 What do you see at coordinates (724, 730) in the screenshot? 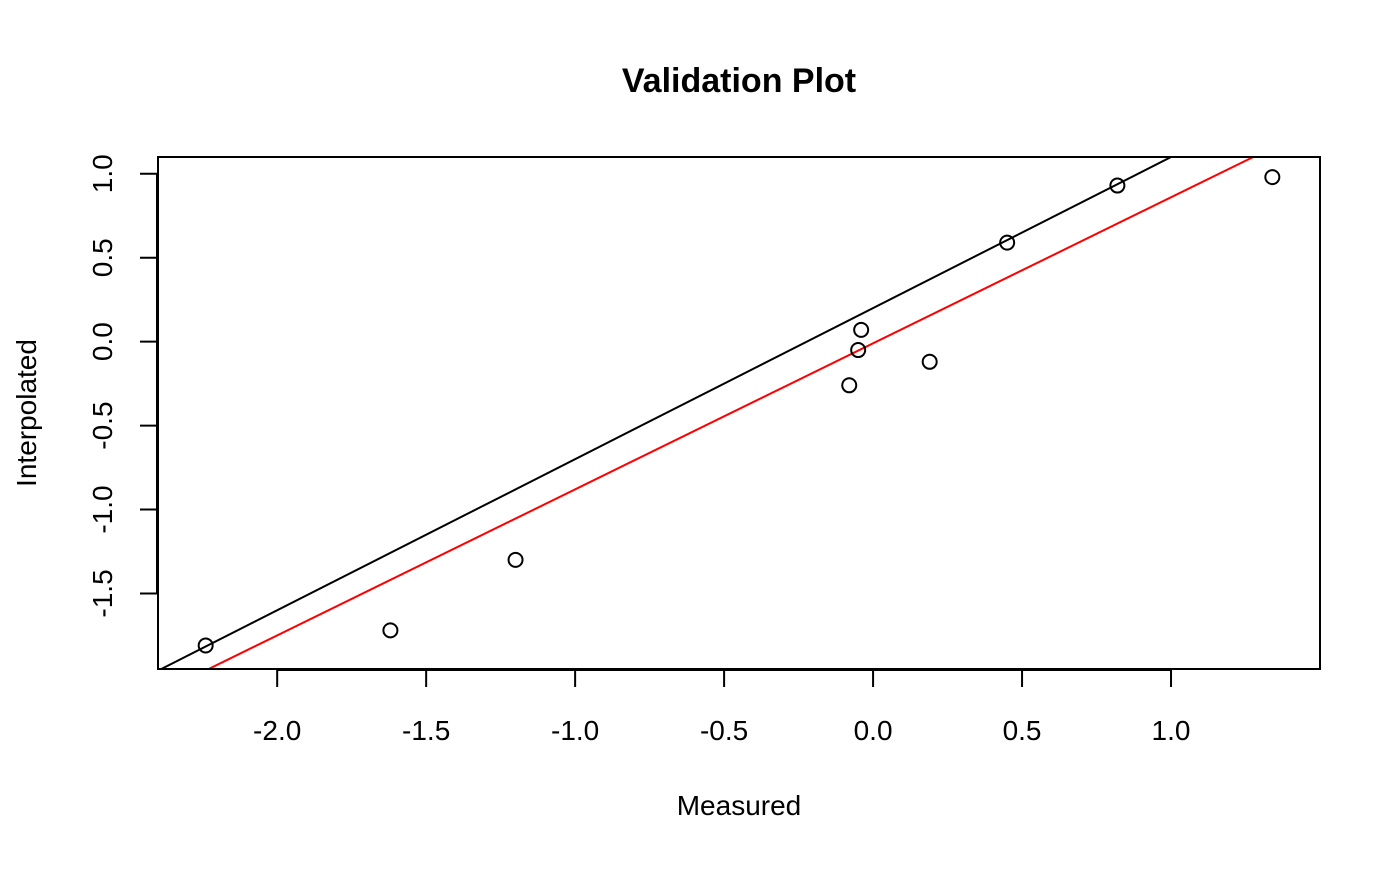
I see `x-tick-label: -0.5` at bounding box center [724, 730].